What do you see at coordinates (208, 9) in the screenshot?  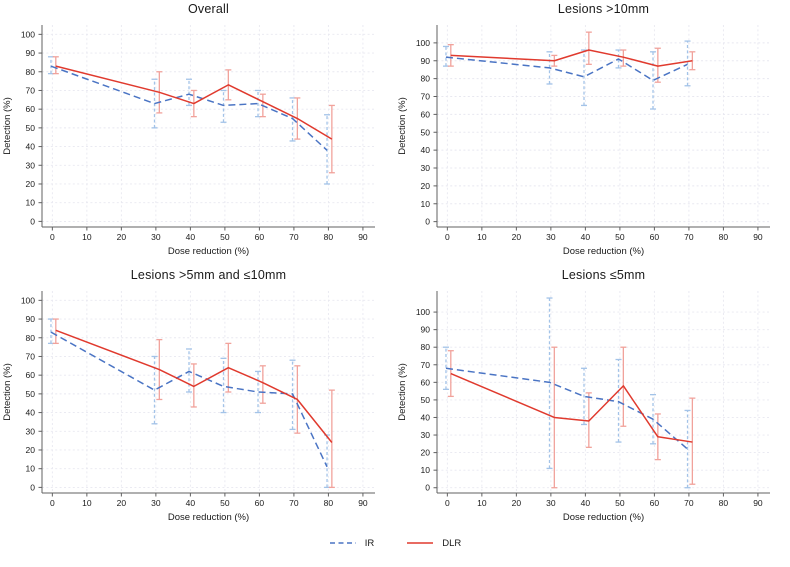 I see `chart-title-overall: Overall` at bounding box center [208, 9].